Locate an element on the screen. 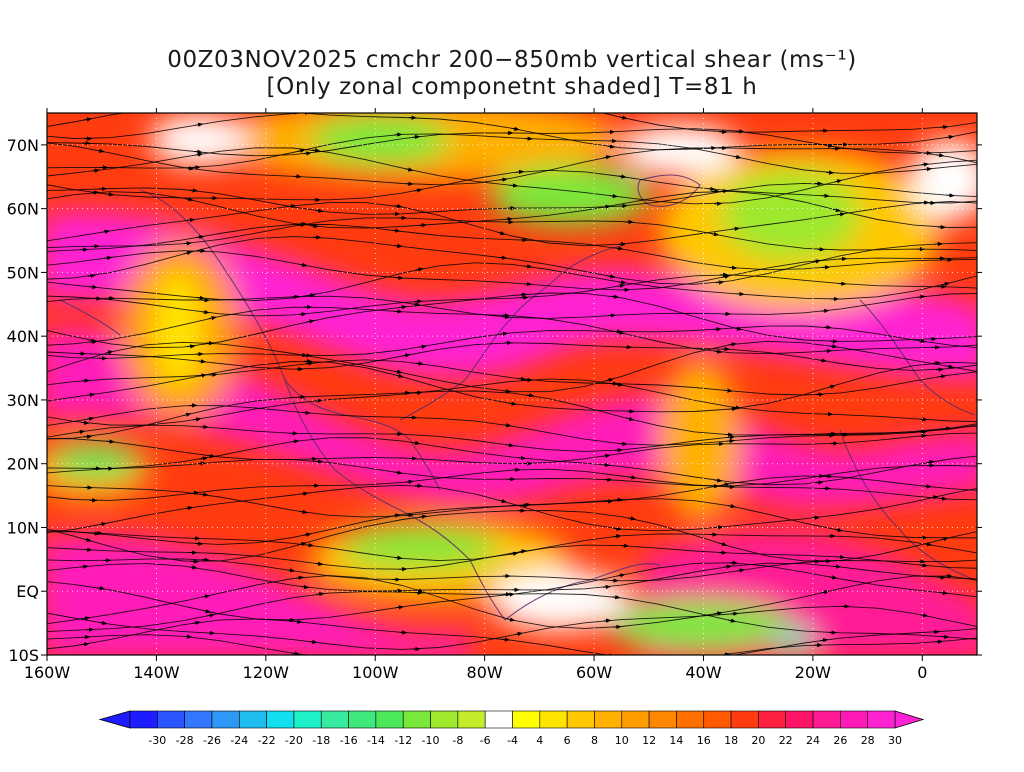 This screenshot has height=772, width=1024. colorbar-tick-label: -16 is located at coordinates (349, 740).